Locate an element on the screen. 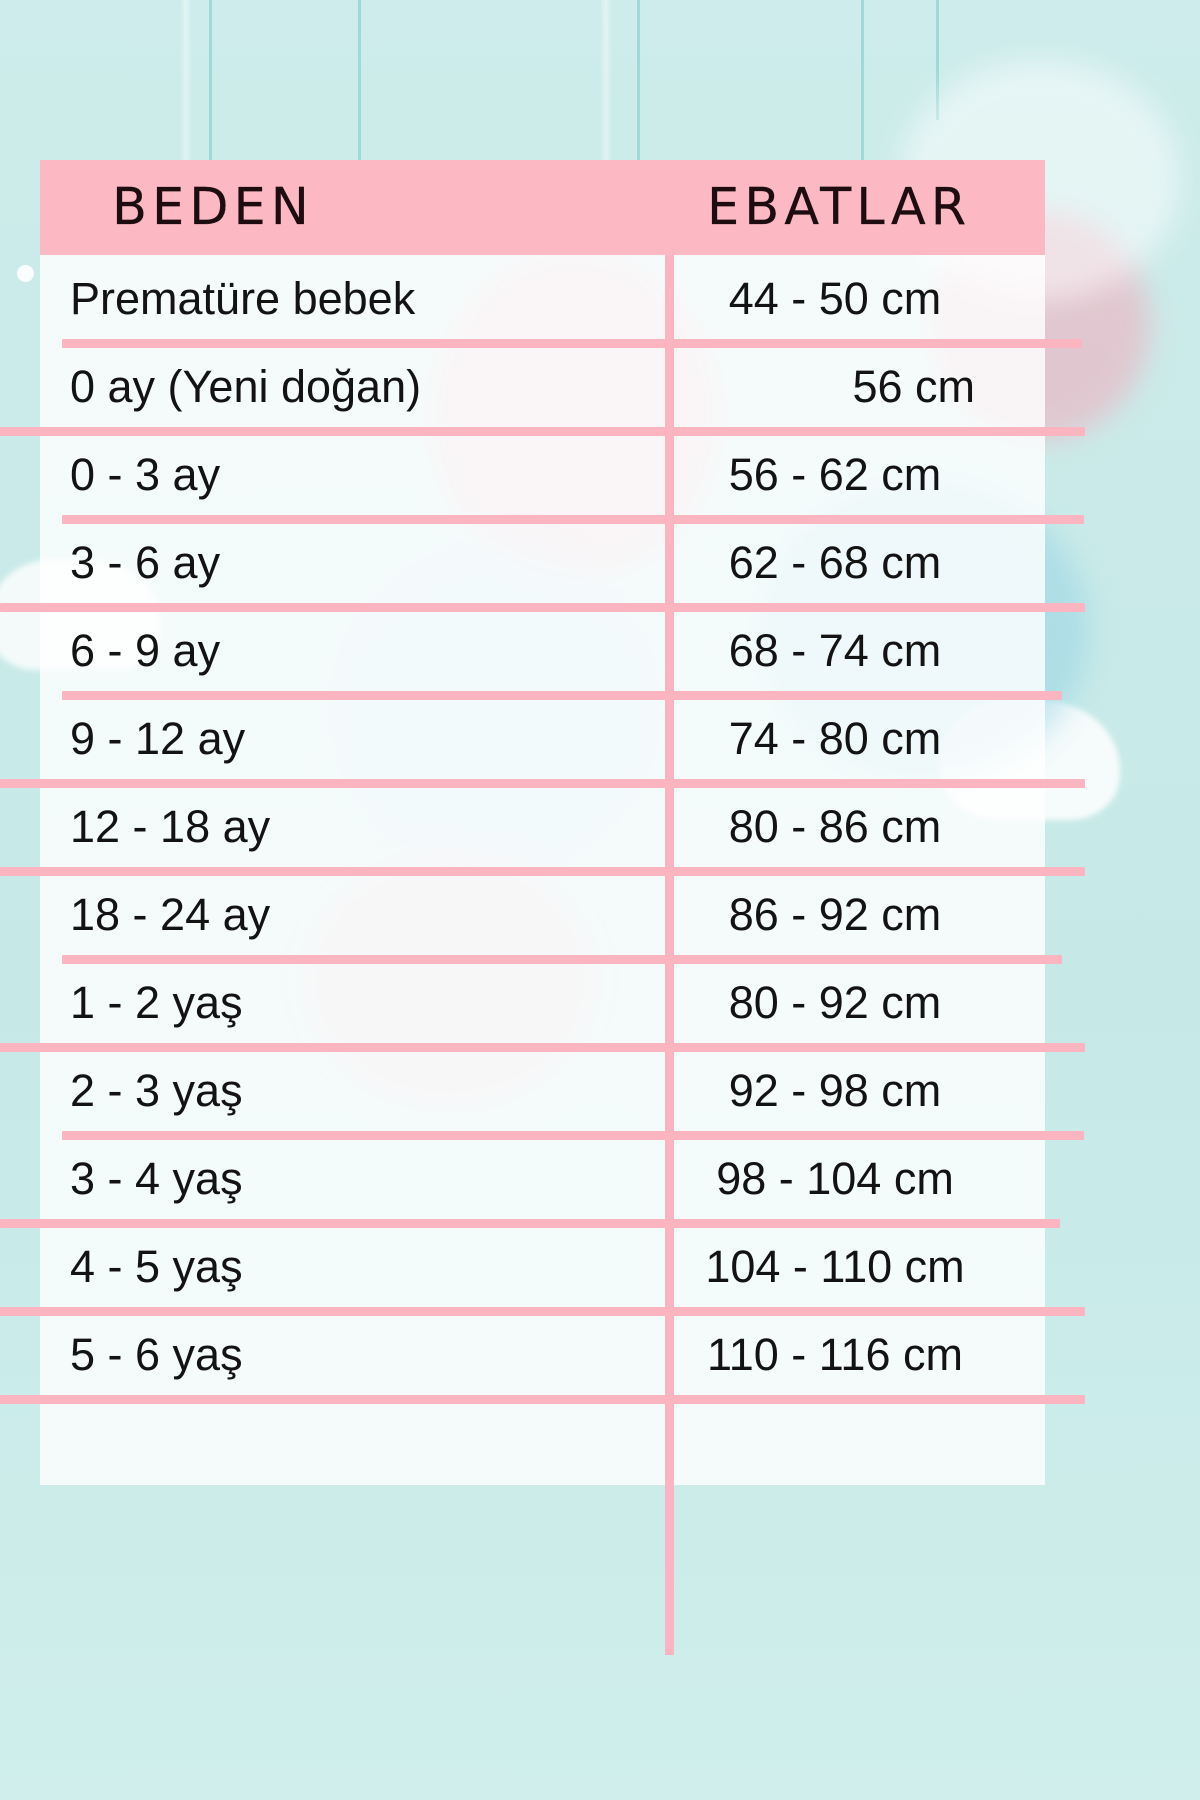 Image resolution: width=1200 pixels, height=1800 pixels. cell-ebatlar: 104 - 110 cm is located at coordinates (835, 1266).